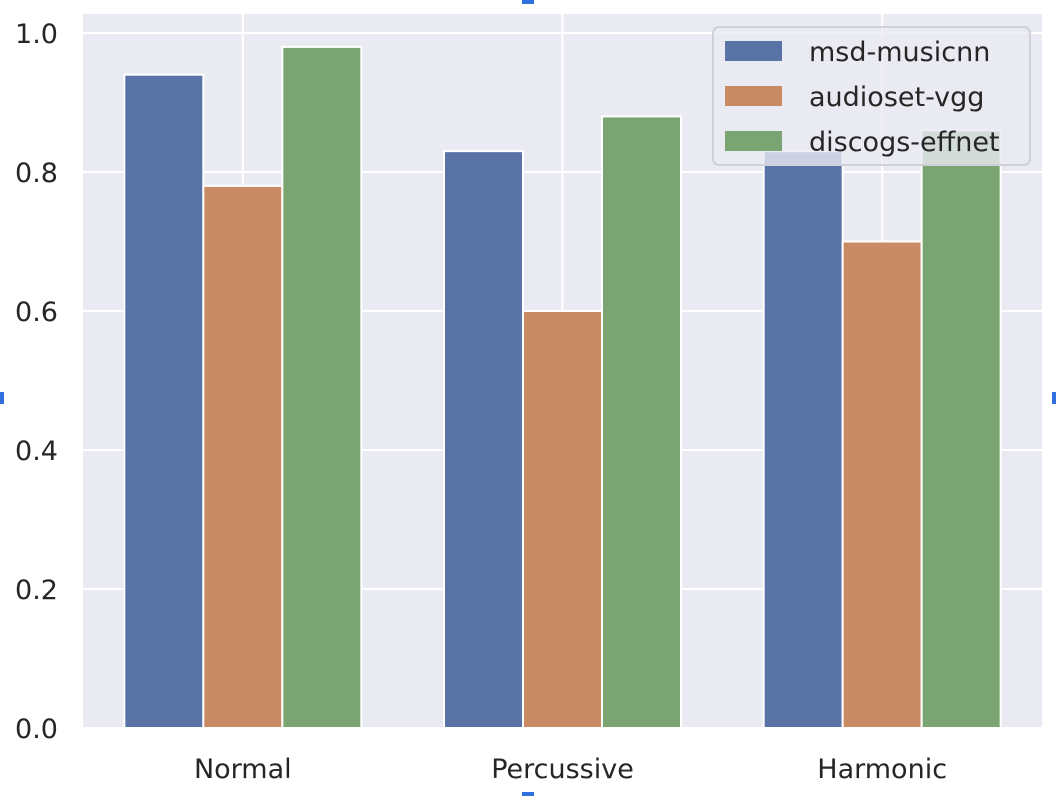 This screenshot has width=1056, height=796. What do you see at coordinates (896, 97) in the screenshot?
I see `legend-label: audioset-vgg` at bounding box center [896, 97].